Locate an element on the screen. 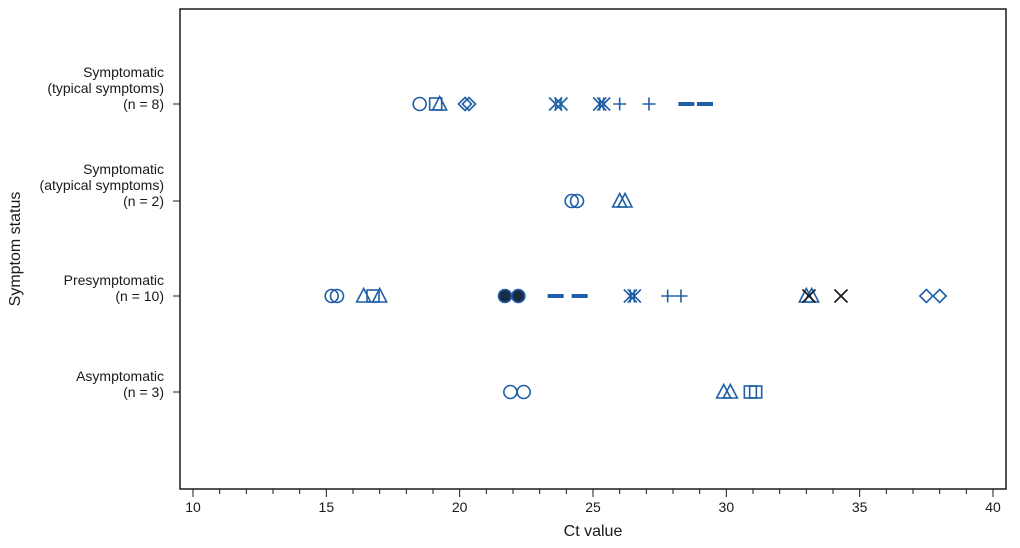 The image size is (1020, 548). x-axis: 10 15 20 25 30 35 40 is located at coordinates (593, 502).